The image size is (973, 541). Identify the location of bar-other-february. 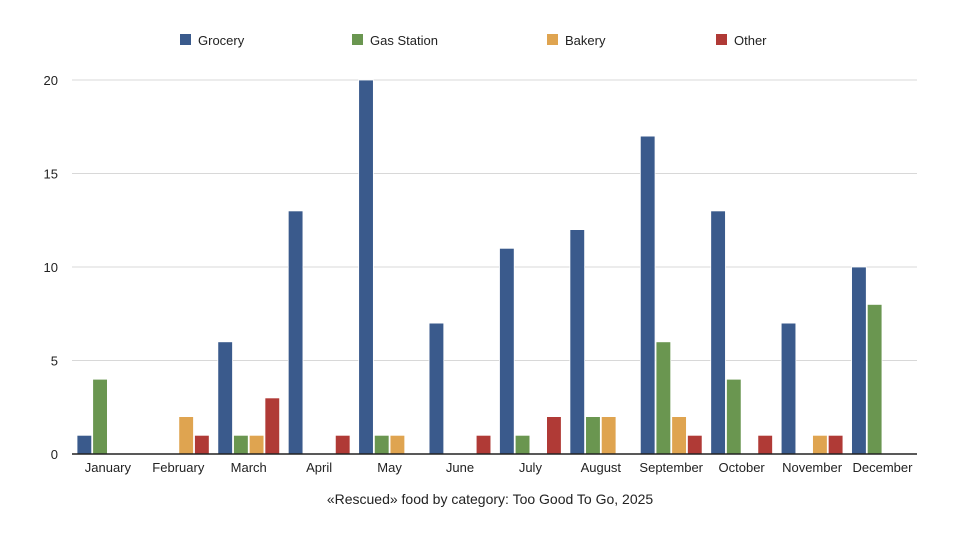
(202, 444).